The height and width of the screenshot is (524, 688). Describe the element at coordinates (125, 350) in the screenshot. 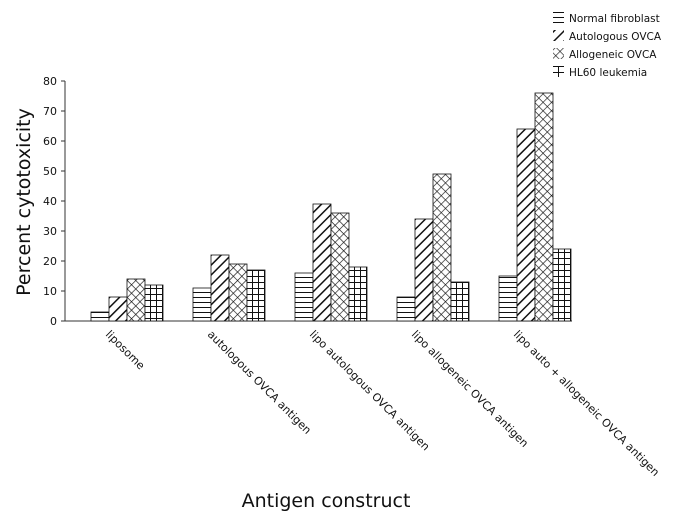

I see `x-tick-label: liposome` at that location.